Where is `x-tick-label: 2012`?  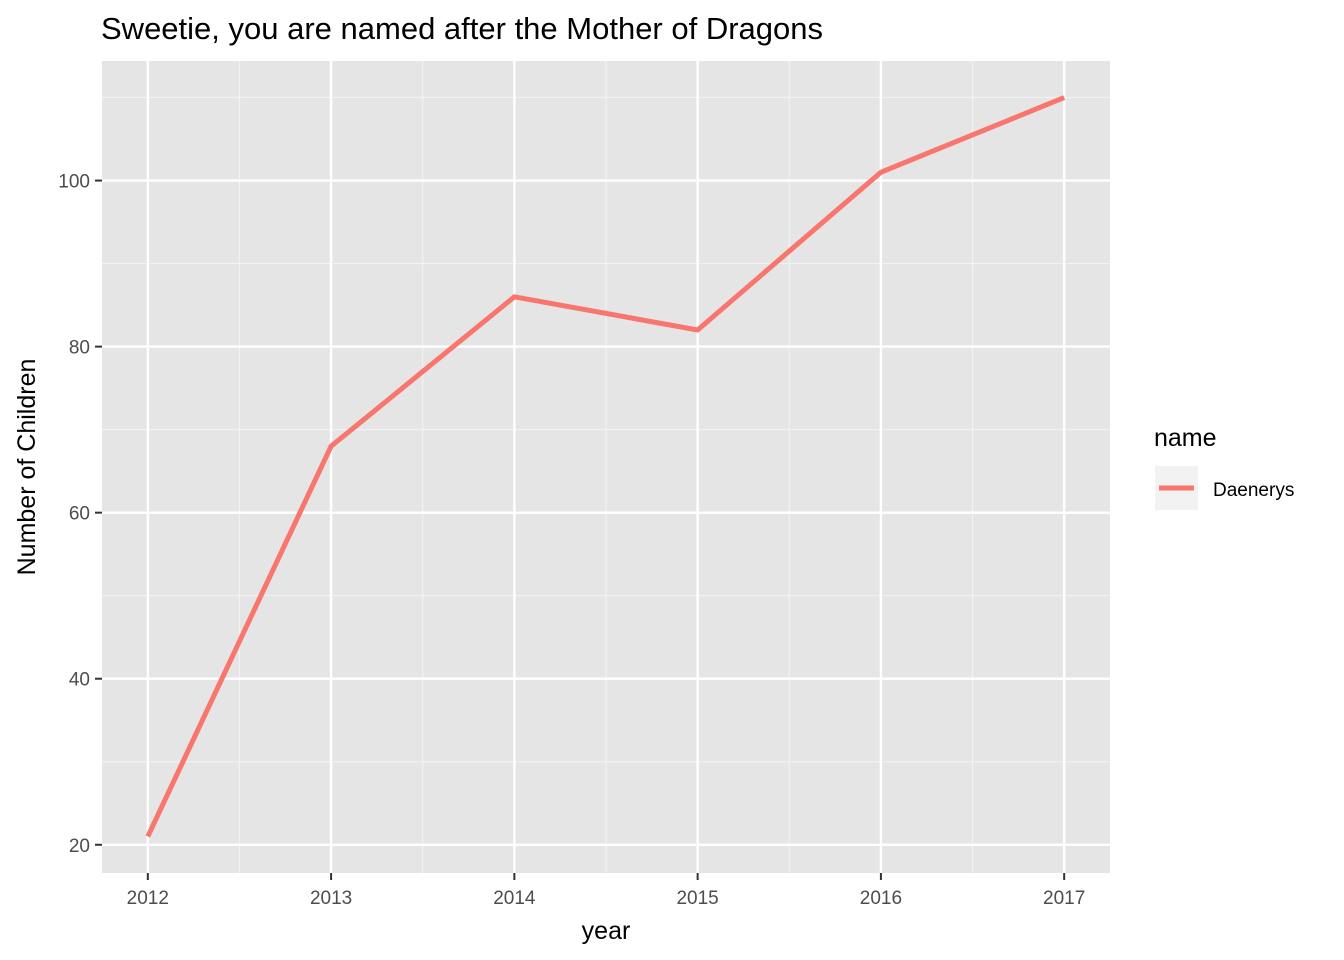 x-tick-label: 2012 is located at coordinates (148, 898).